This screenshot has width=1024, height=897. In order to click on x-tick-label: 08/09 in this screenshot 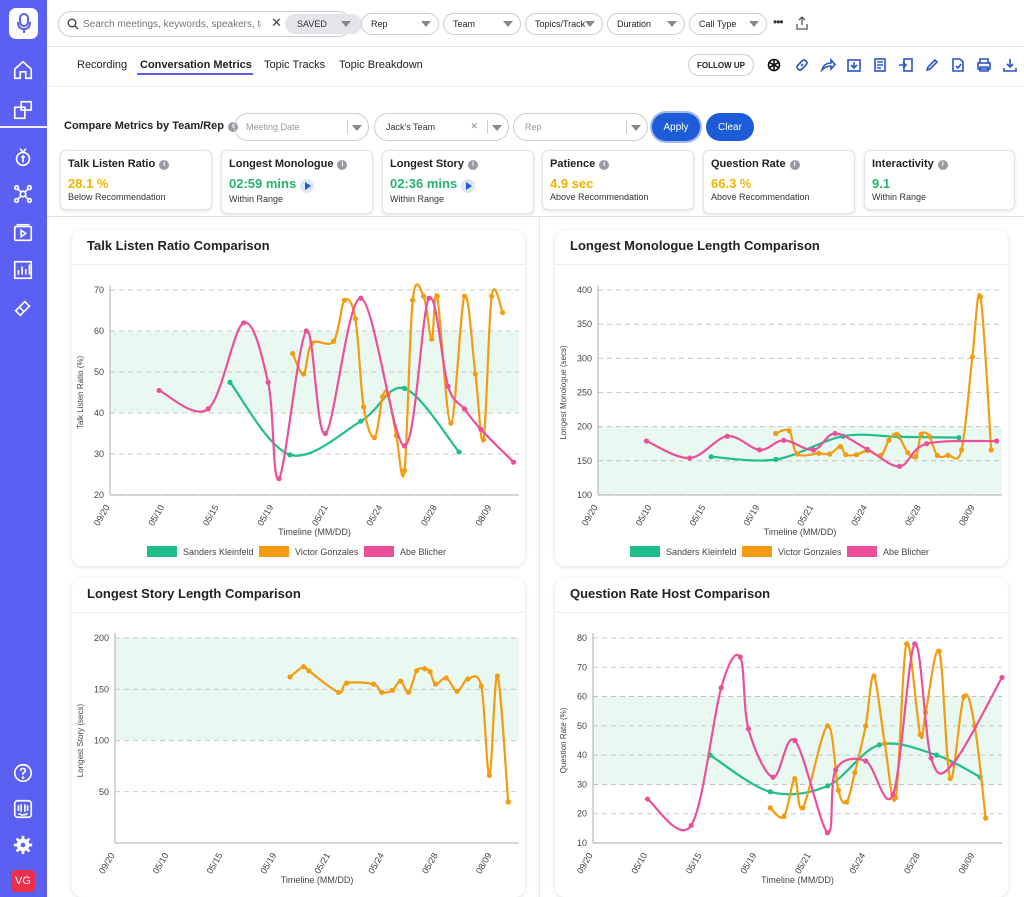, I will do `click(967, 515)`.